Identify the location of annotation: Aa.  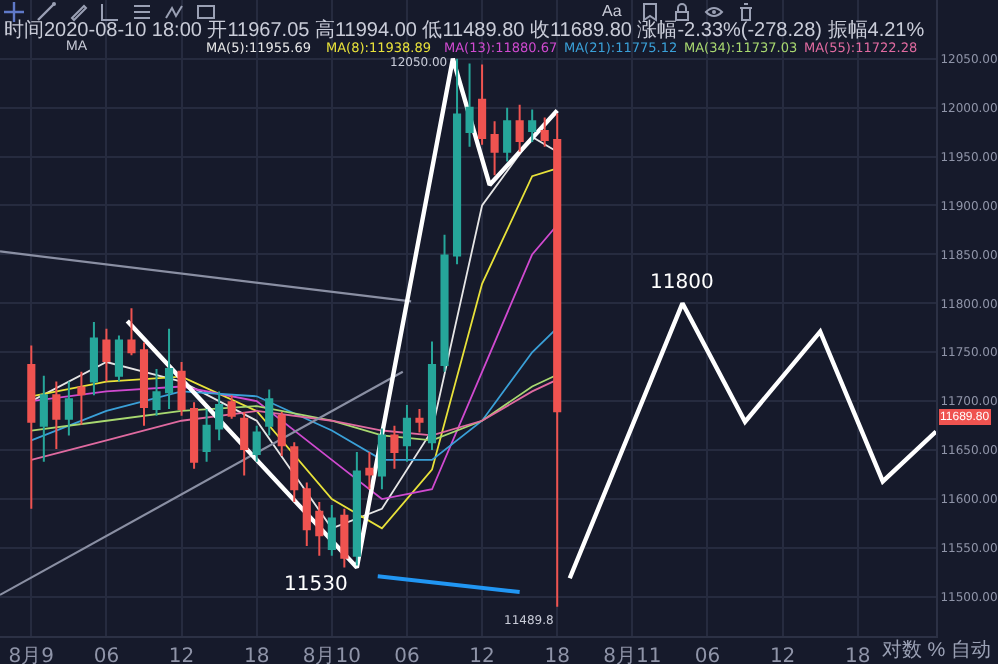
(612, 11).